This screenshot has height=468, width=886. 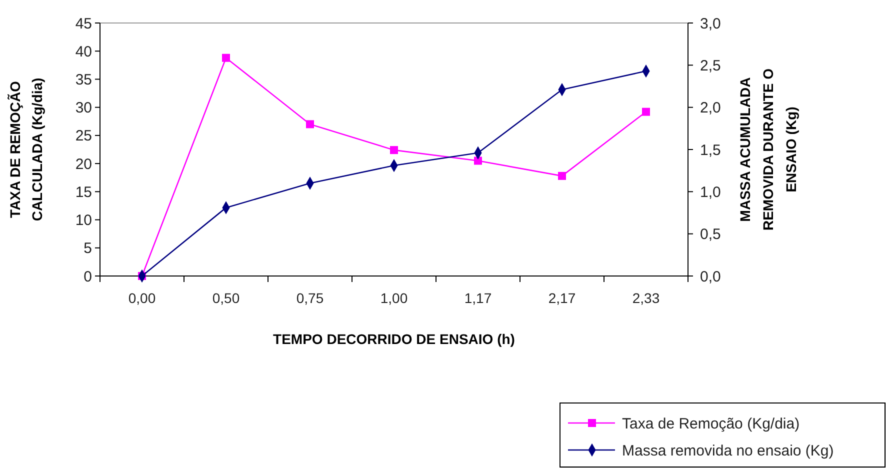 I want to click on x-tick-label: 2,17, so click(x=562, y=298).